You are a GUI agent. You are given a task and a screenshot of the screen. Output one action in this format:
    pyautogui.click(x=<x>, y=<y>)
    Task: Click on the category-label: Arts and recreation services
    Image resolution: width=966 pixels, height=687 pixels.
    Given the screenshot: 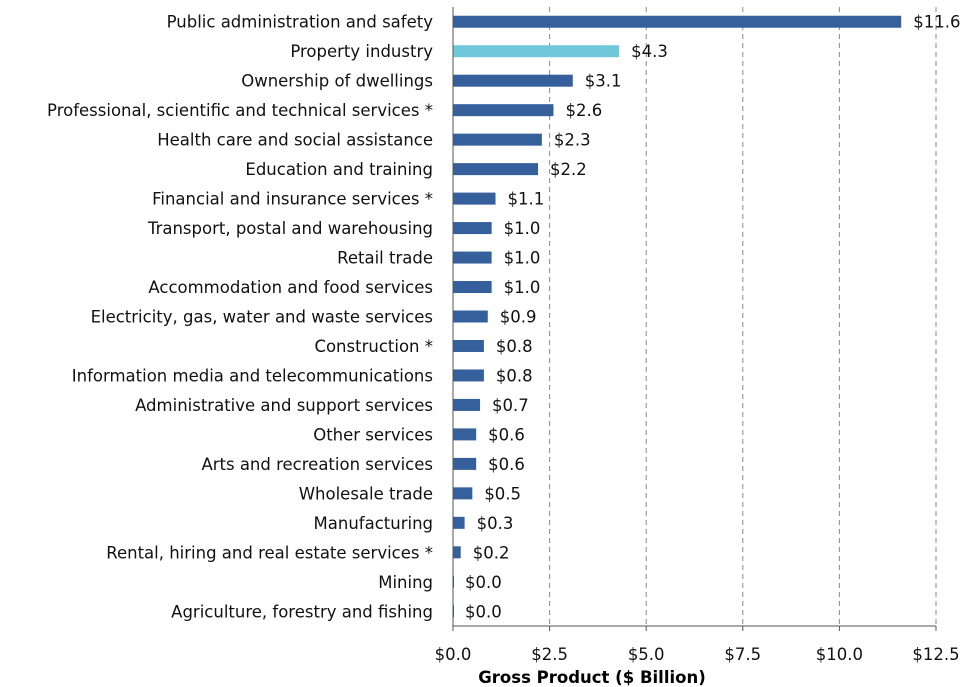 What is the action you would take?
    pyautogui.click(x=317, y=464)
    